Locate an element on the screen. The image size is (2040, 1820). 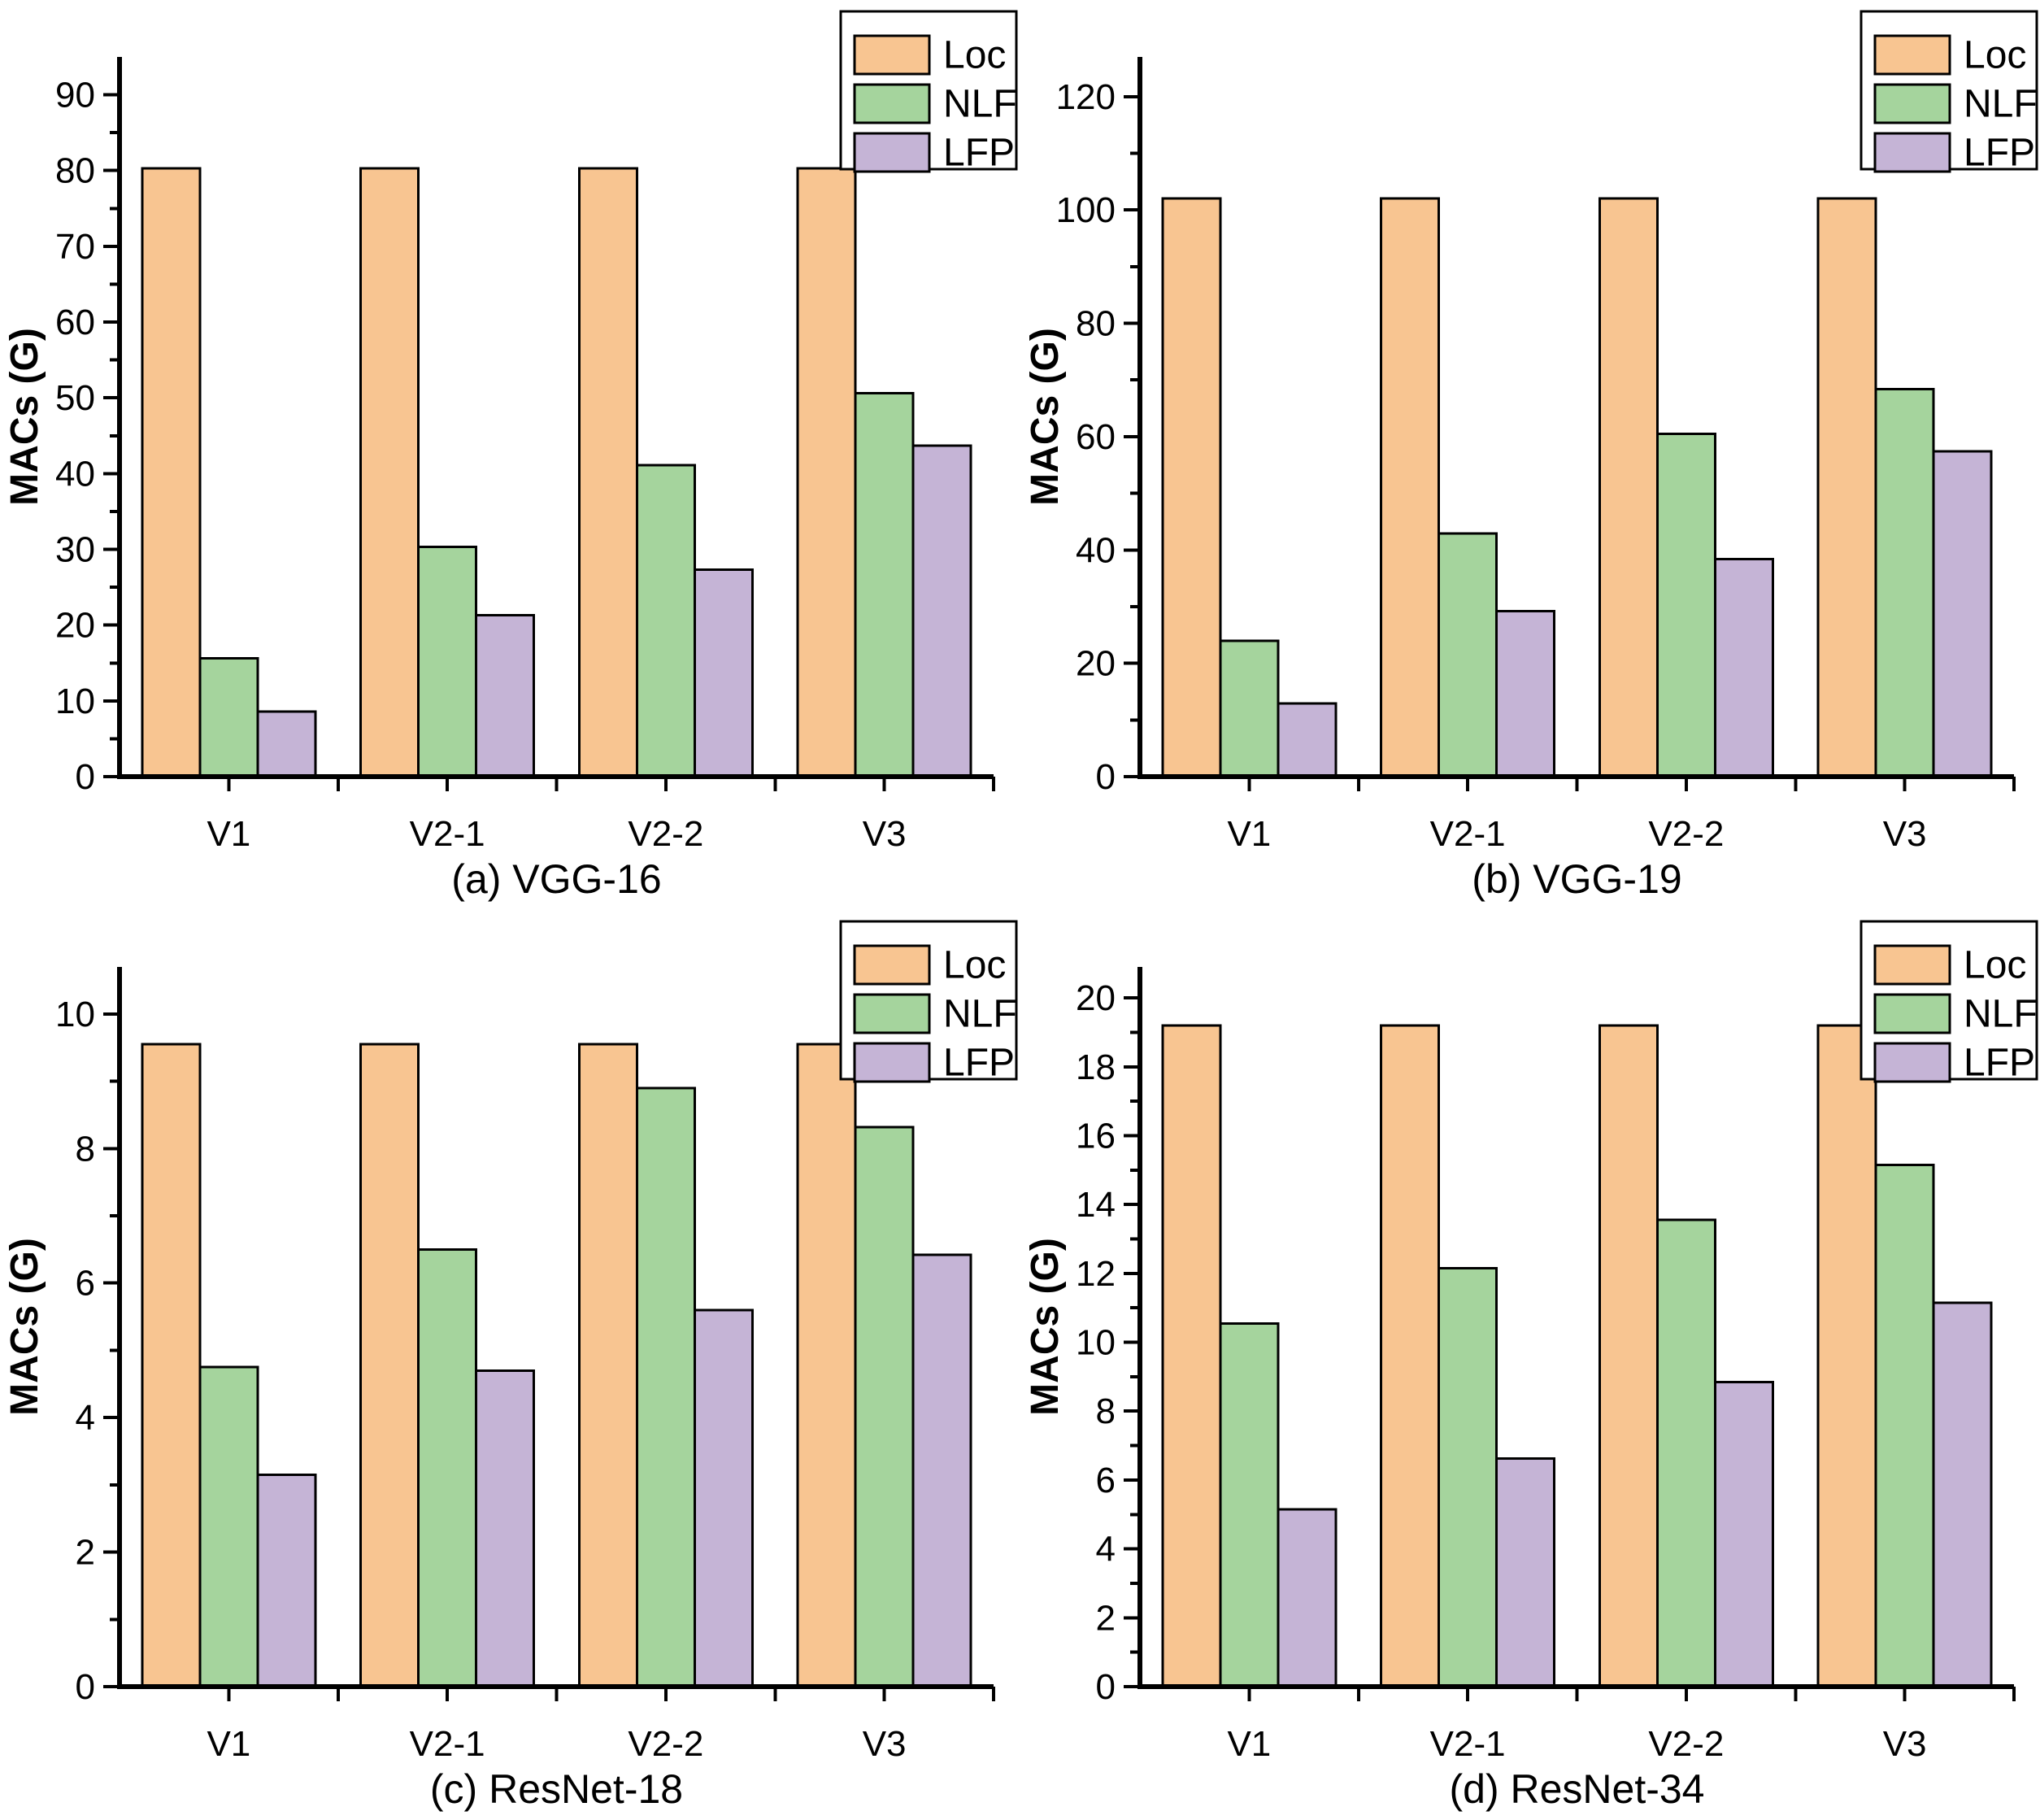
y-tick-label: 2 is located at coordinates (85, 1553).